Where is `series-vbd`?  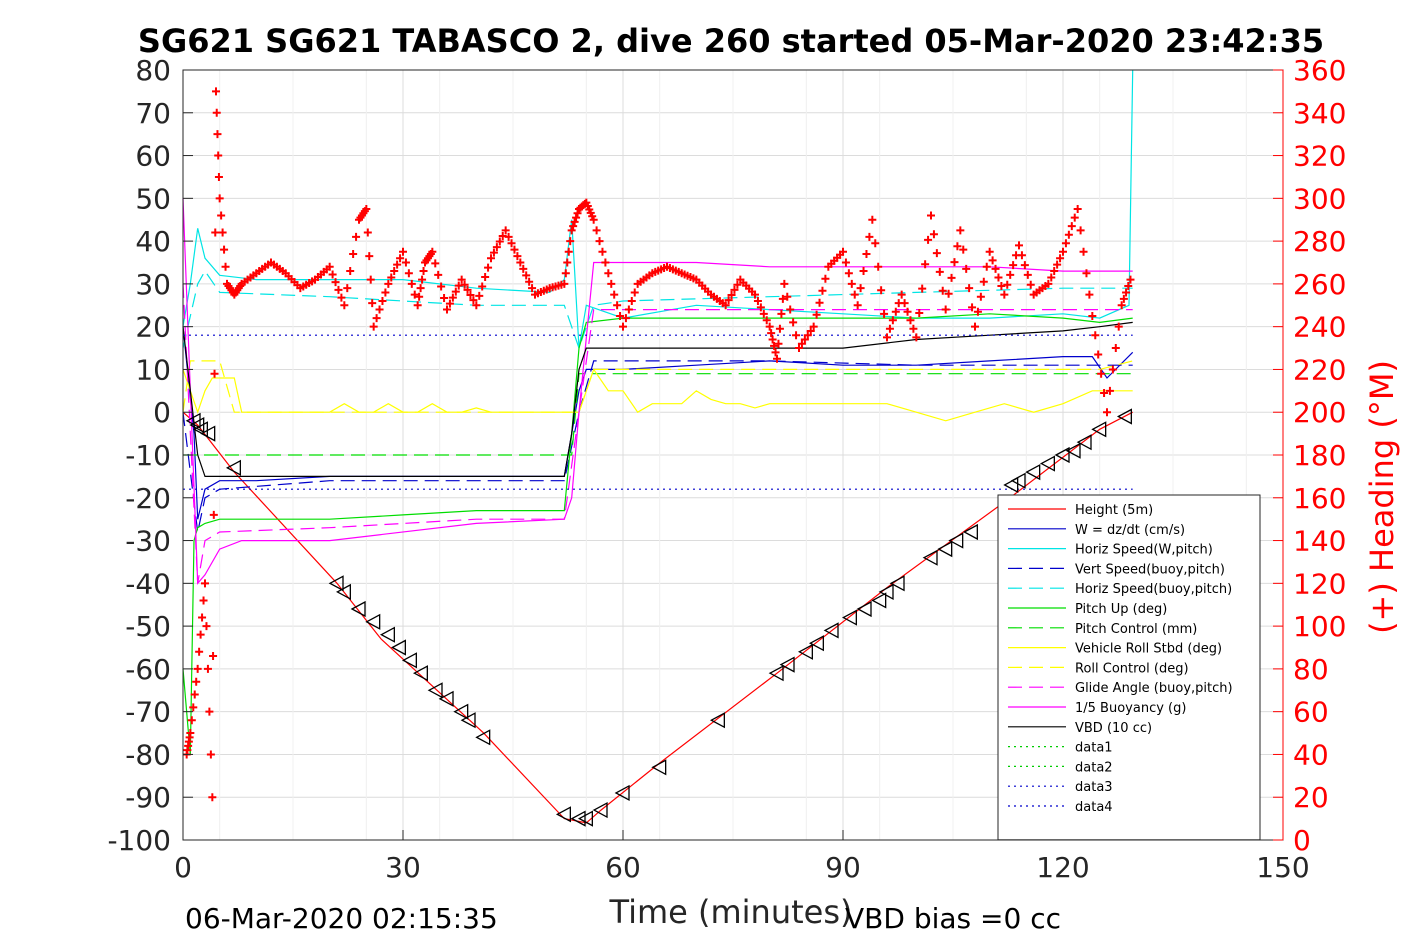 series-vbd is located at coordinates (657, 399).